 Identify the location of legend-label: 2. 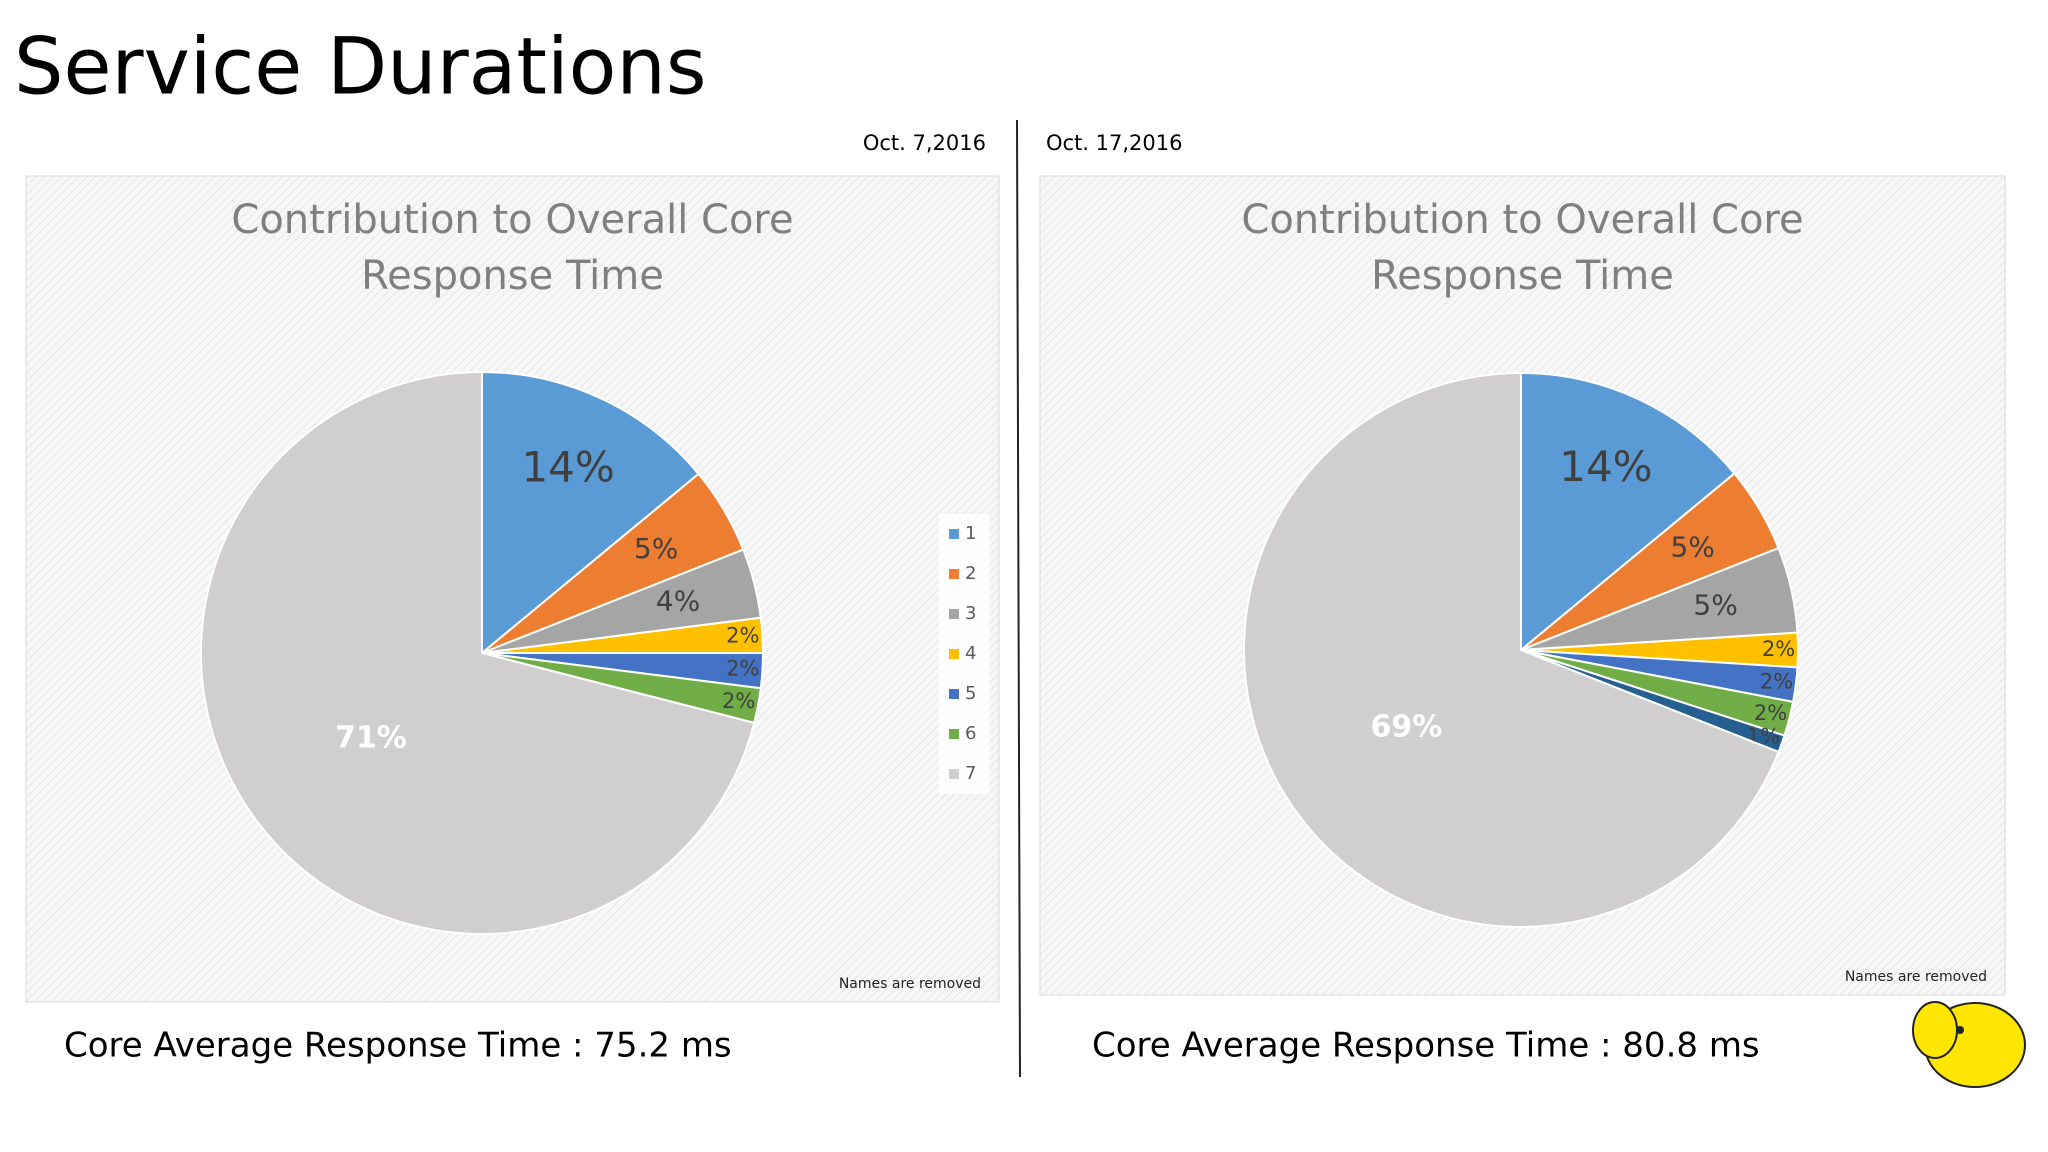
(970, 573).